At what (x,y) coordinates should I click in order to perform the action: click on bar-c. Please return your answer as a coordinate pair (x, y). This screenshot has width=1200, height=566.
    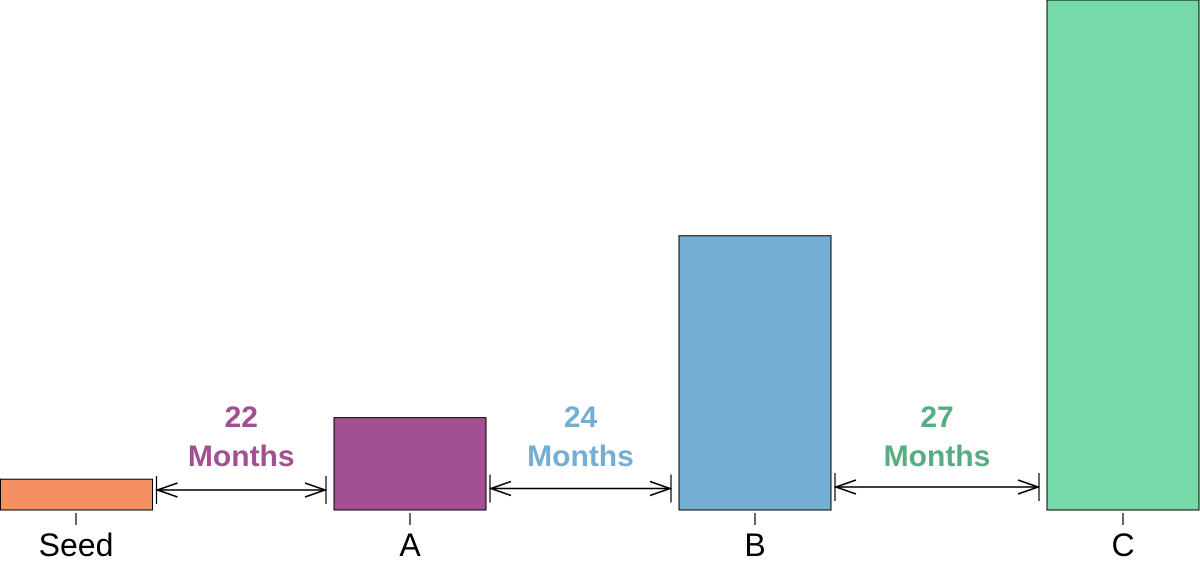
    Looking at the image, I should click on (1123, 255).